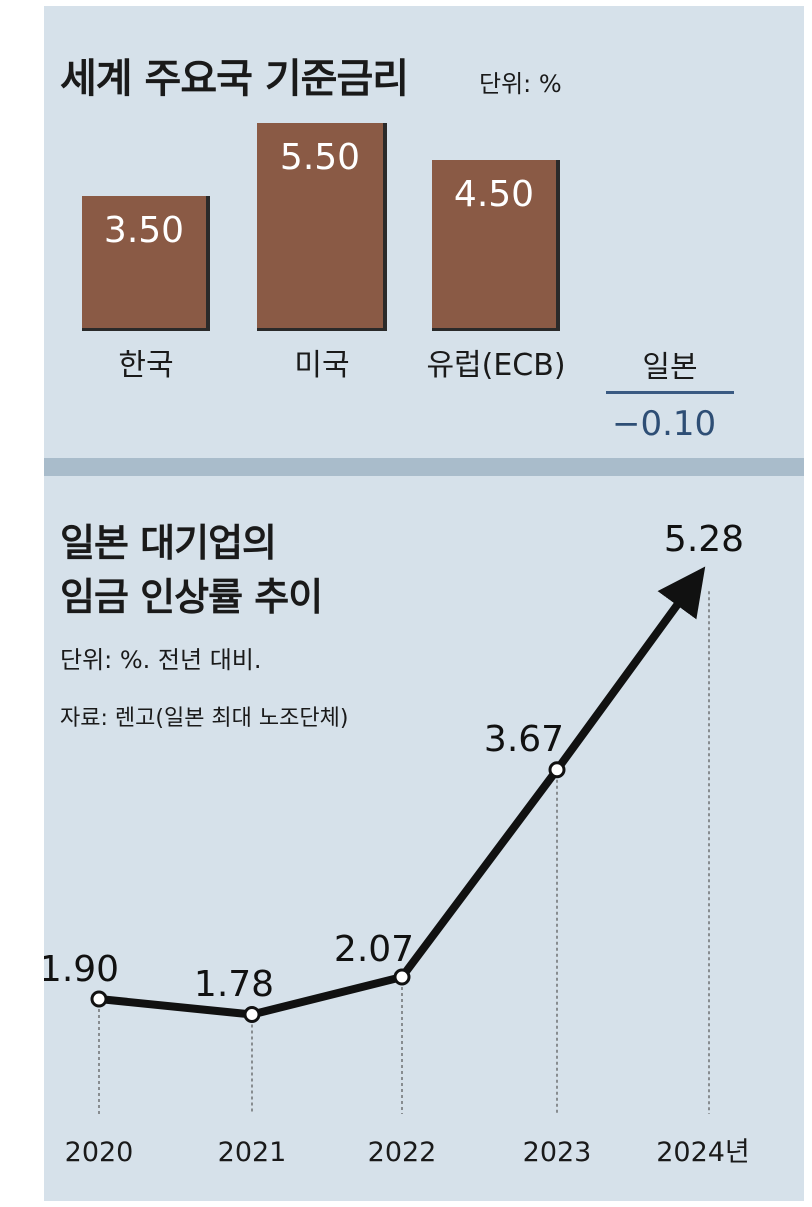 The width and height of the screenshot is (812, 1207). Describe the element at coordinates (520, 84) in the screenshot. I see `bar-chart-unit-label: 단위: %` at that location.